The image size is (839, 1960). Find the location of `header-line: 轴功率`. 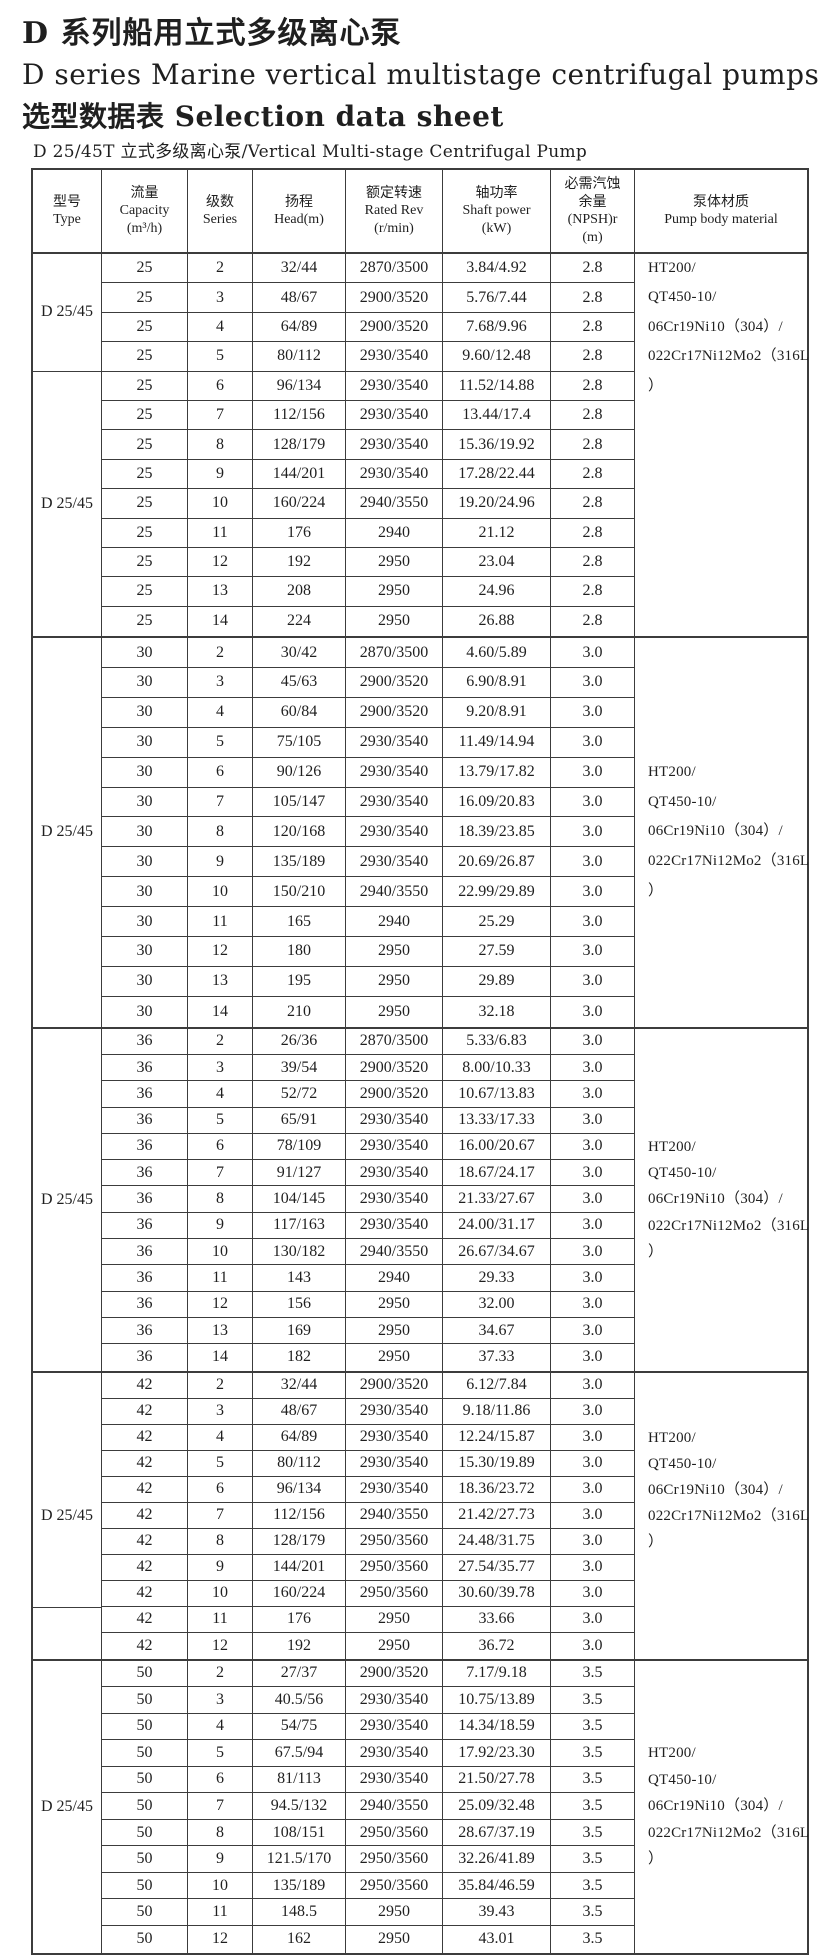

header-line: 轴功率 is located at coordinates (496, 193).